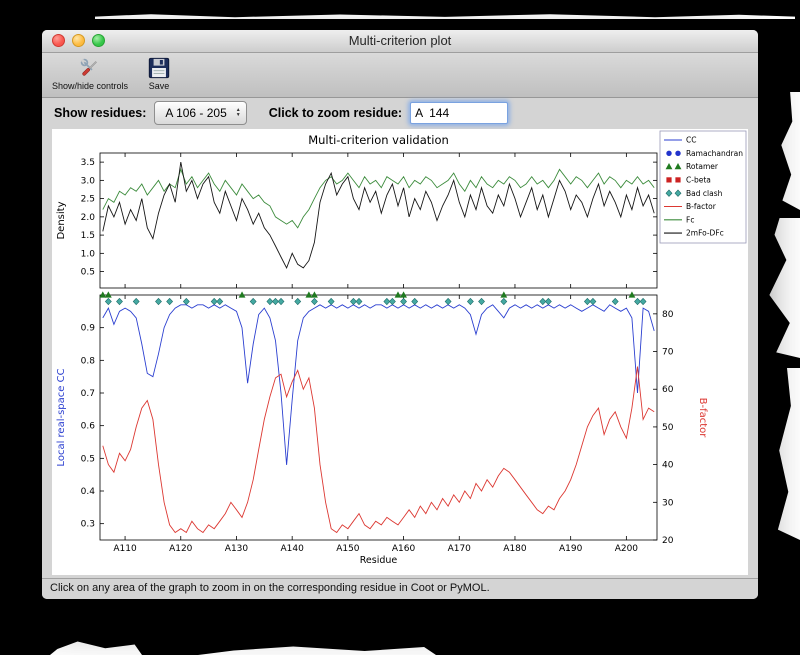 This screenshot has width=800, height=655. What do you see at coordinates (88, 525) in the screenshot?
I see `svg-text: 0.3` at bounding box center [88, 525].